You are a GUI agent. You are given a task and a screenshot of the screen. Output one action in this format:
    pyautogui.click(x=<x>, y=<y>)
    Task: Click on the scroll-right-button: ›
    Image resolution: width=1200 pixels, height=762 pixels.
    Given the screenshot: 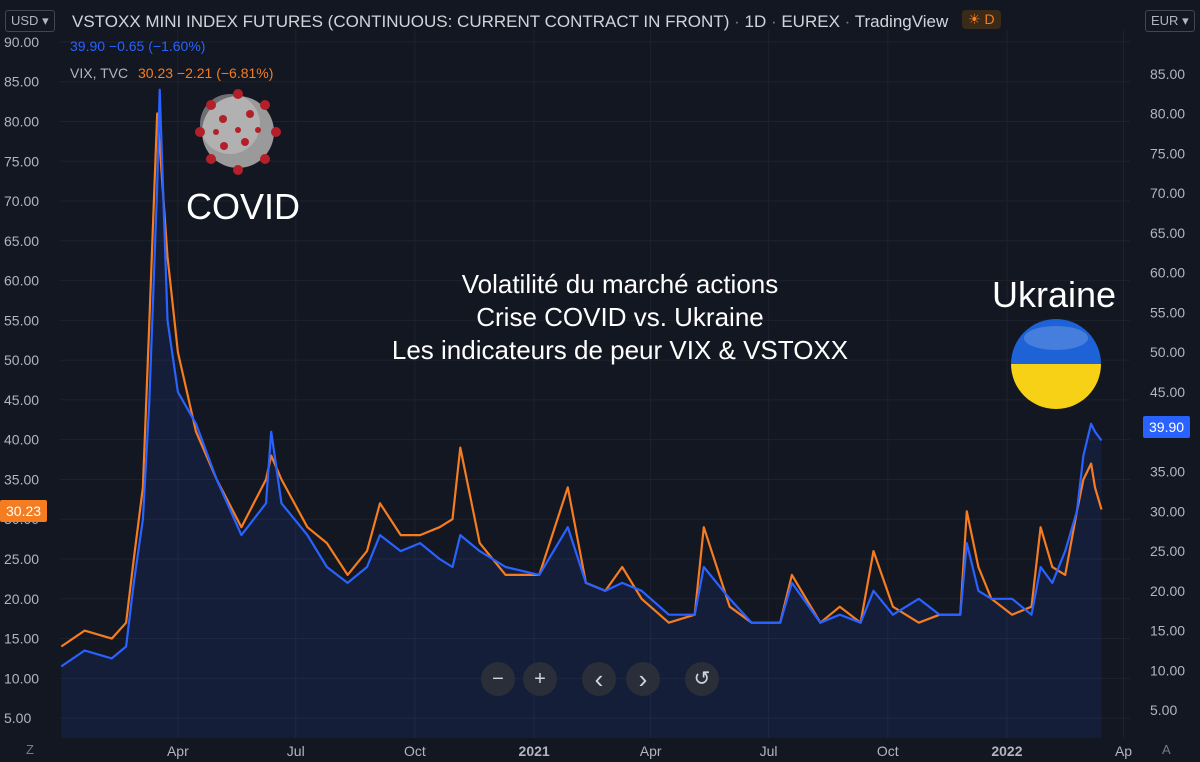 What is the action you would take?
    pyautogui.click(x=643, y=679)
    